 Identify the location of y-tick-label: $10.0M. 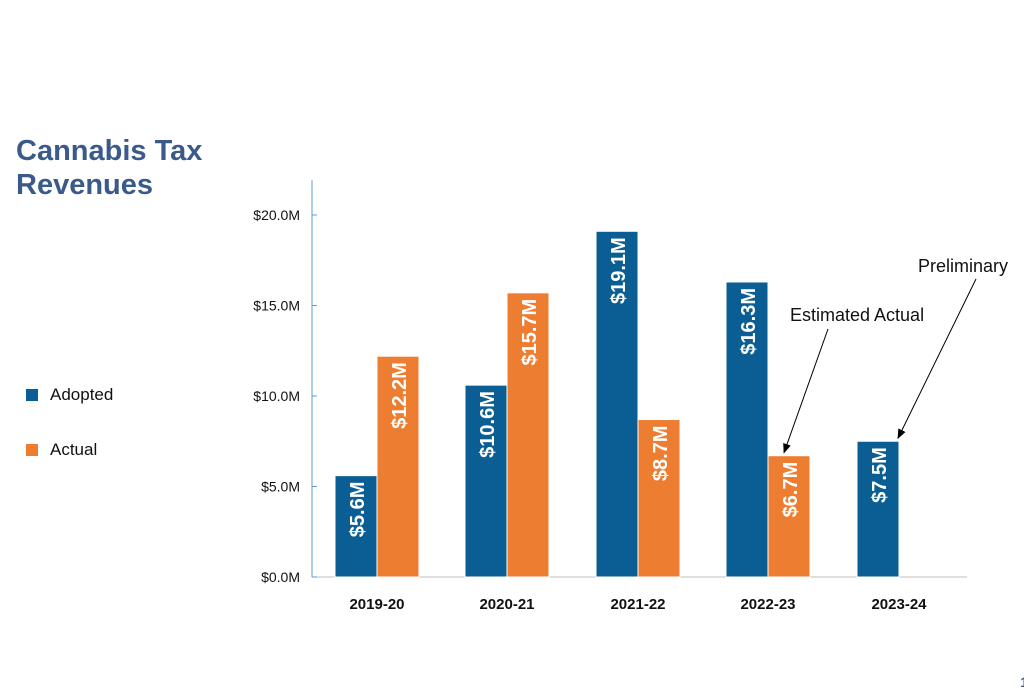
(276, 396).